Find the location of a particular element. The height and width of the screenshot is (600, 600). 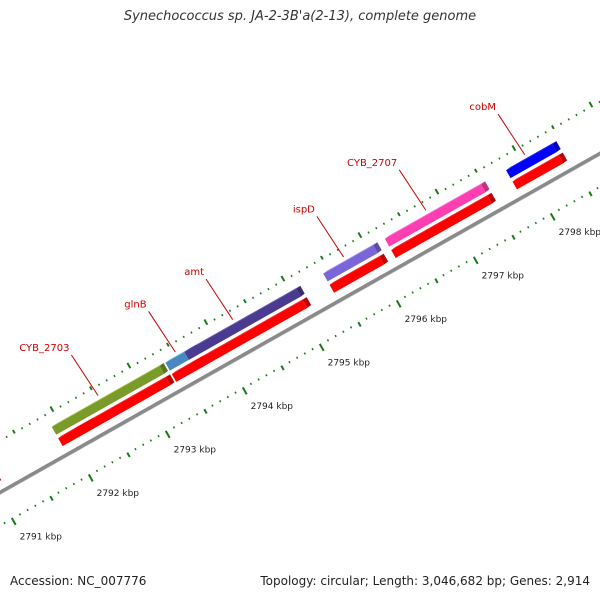

cds-bar-8-end is located at coordinates (563, 158).